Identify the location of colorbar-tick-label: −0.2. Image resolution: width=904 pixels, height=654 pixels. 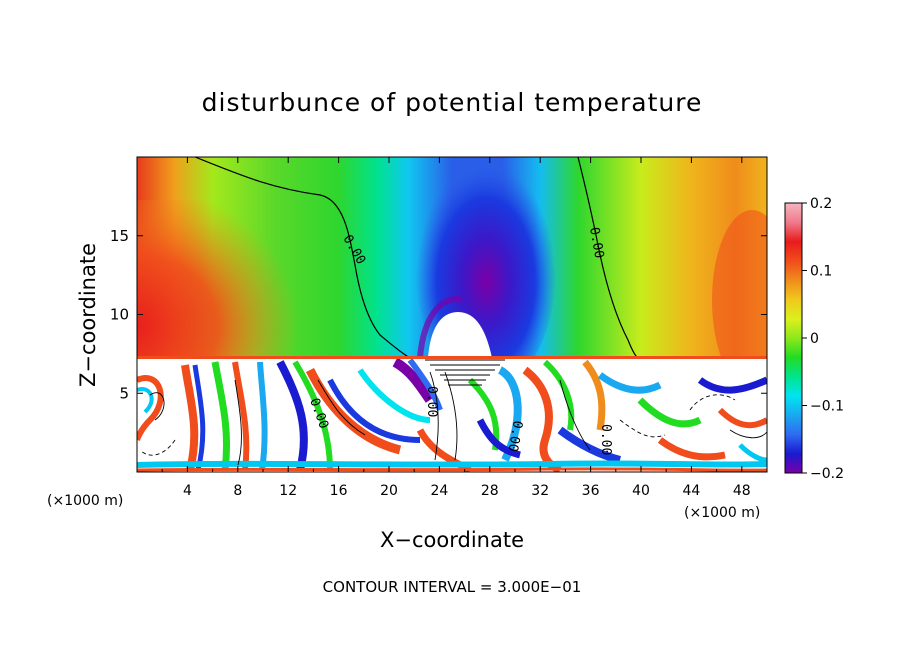
(827, 474).